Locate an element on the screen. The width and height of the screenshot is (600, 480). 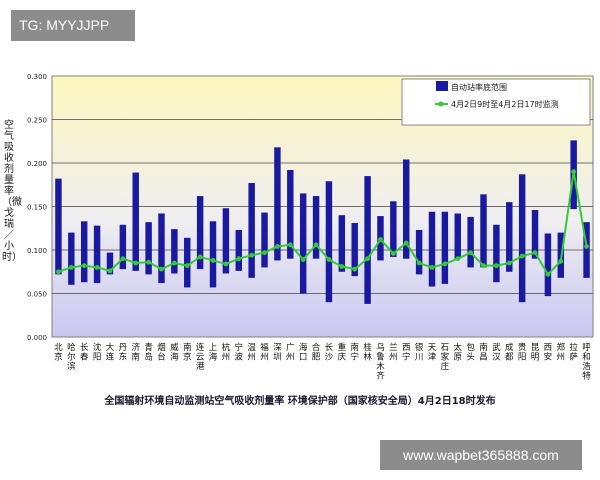
x-tick-label: 武汉 is located at coordinates (496, 352).